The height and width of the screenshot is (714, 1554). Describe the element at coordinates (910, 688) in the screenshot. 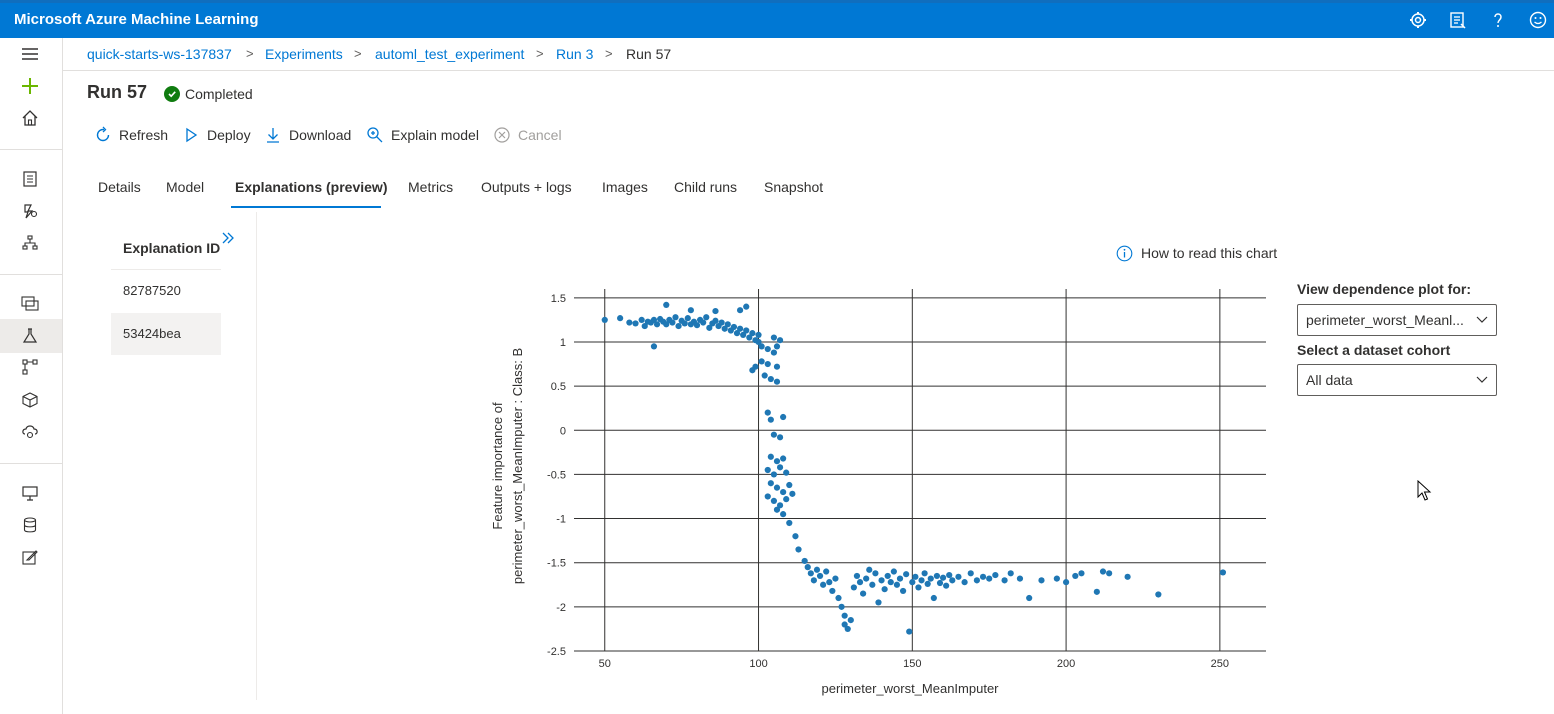

I see `x-axis-label: perimeter_worst_MeanImputer` at that location.